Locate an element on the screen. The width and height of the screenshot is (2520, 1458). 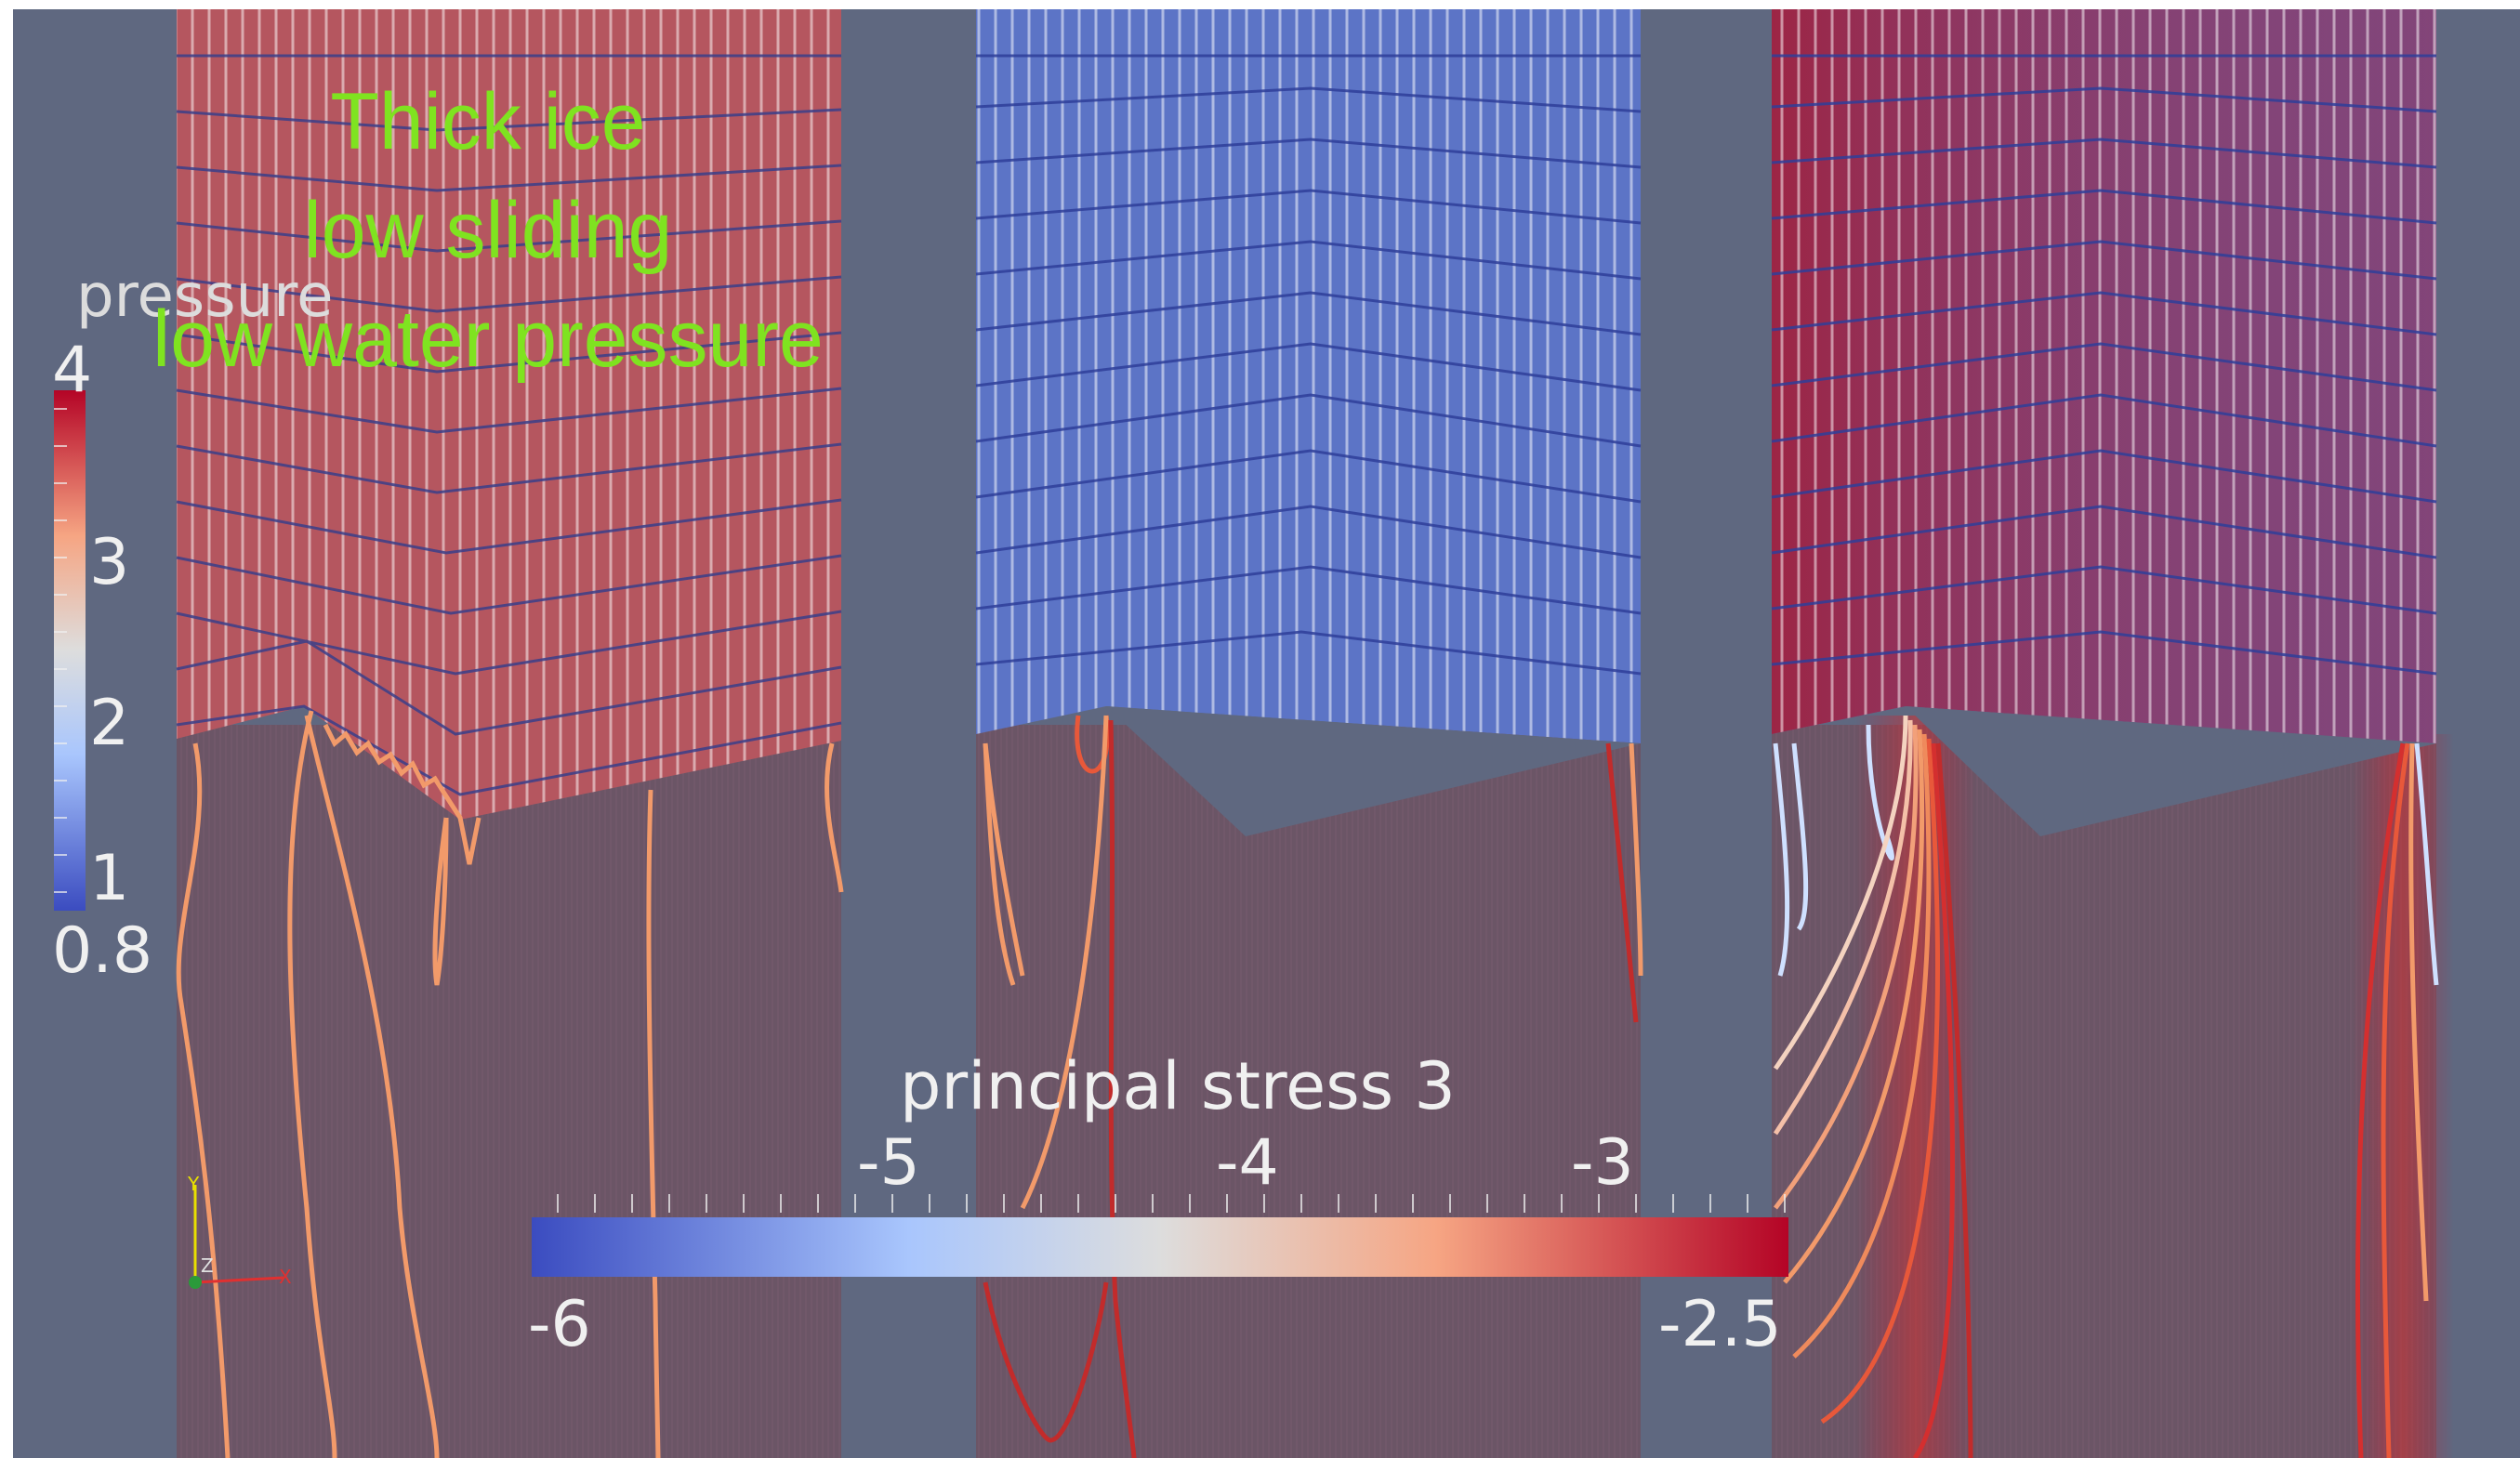
bump-middle is located at coordinates (1373, 771).